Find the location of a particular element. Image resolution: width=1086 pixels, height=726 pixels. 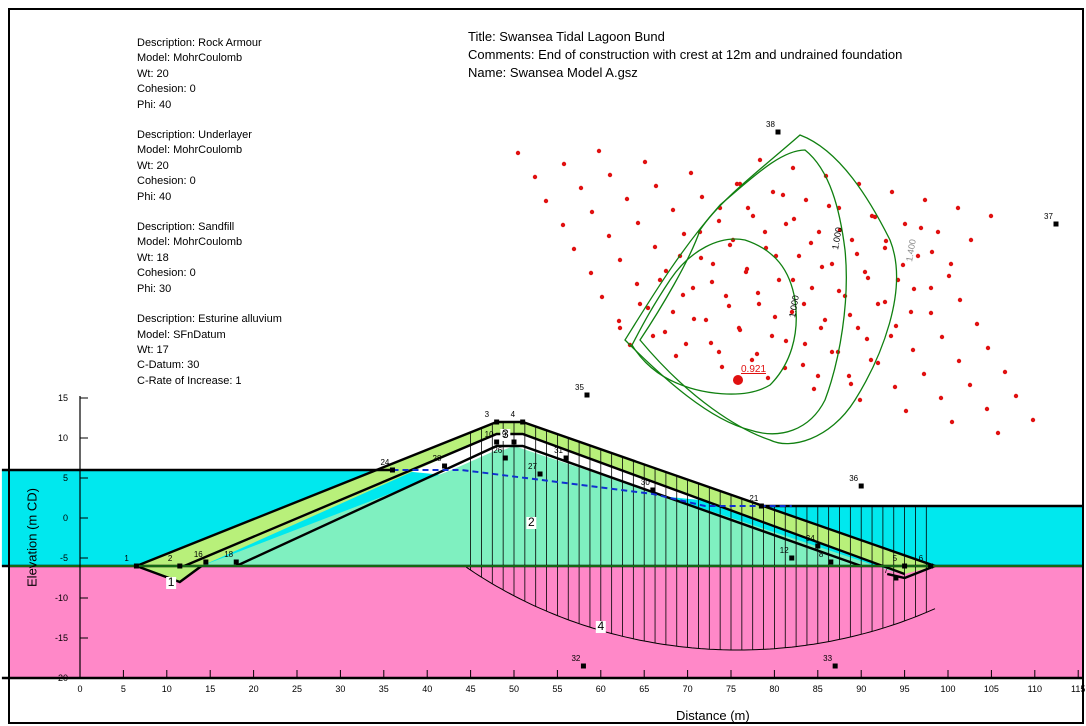

fos-contour is located at coordinates (714, 316).